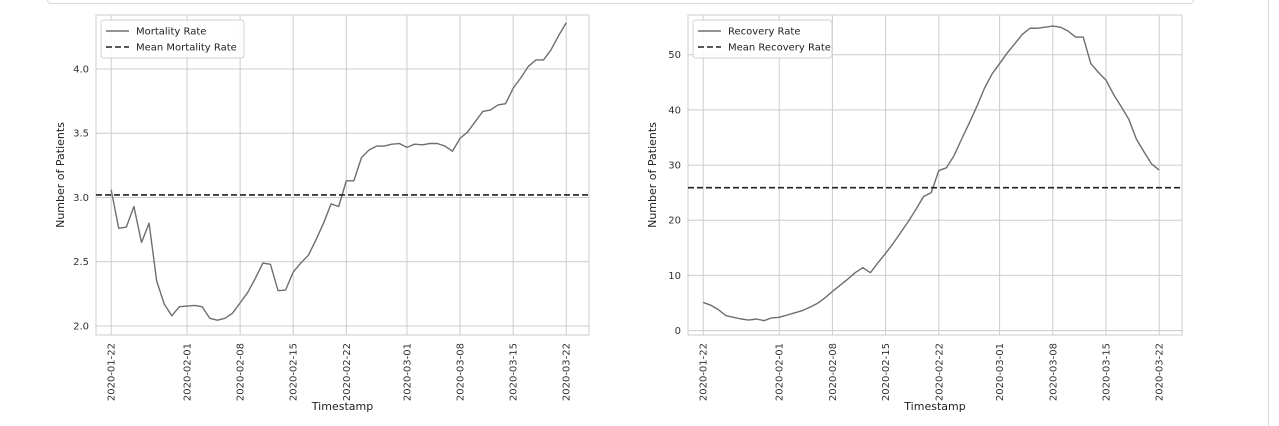  I want to click on legend-label: Recovery Rate, so click(764, 32).